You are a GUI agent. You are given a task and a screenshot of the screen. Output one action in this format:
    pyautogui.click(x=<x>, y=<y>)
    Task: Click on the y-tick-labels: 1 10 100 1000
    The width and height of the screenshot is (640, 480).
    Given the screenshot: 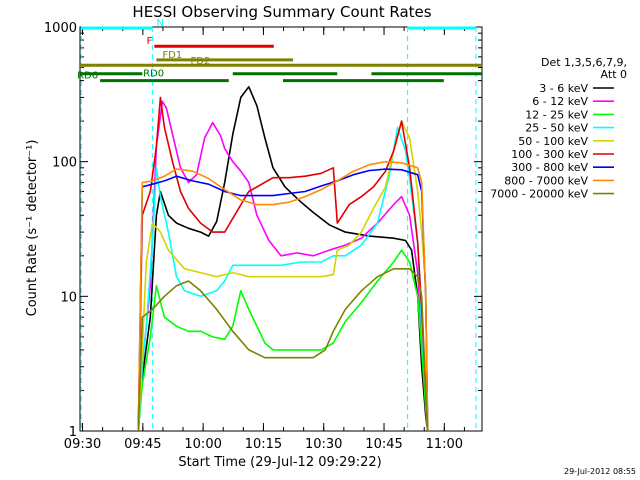 What is the action you would take?
    pyautogui.click(x=60, y=230)
    